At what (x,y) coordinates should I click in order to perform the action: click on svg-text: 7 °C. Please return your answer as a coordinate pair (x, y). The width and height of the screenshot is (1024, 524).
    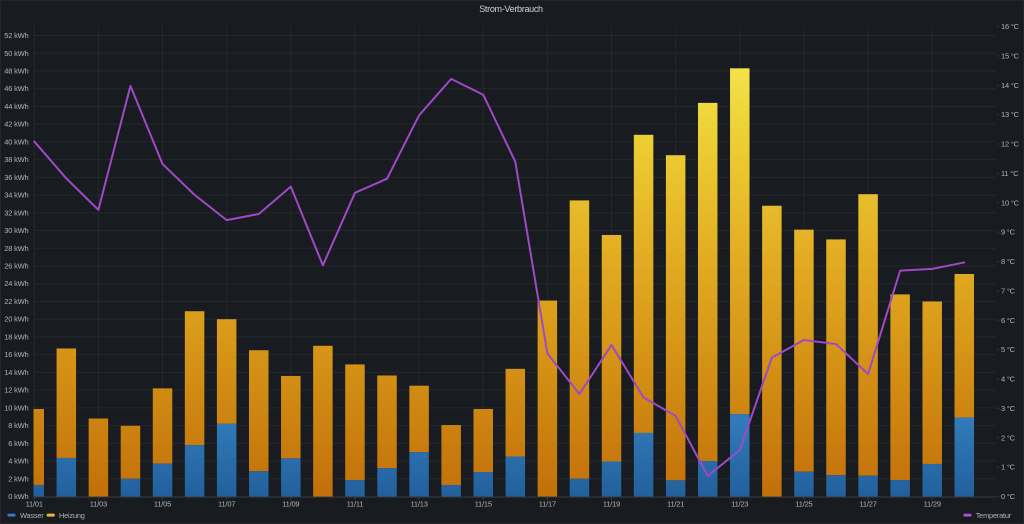
    Looking at the image, I should click on (1008, 290).